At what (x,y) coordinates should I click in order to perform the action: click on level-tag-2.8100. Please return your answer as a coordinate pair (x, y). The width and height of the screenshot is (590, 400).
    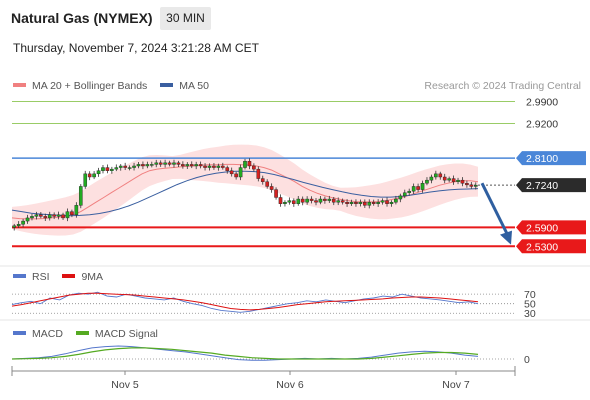
    Looking at the image, I should click on (551, 158).